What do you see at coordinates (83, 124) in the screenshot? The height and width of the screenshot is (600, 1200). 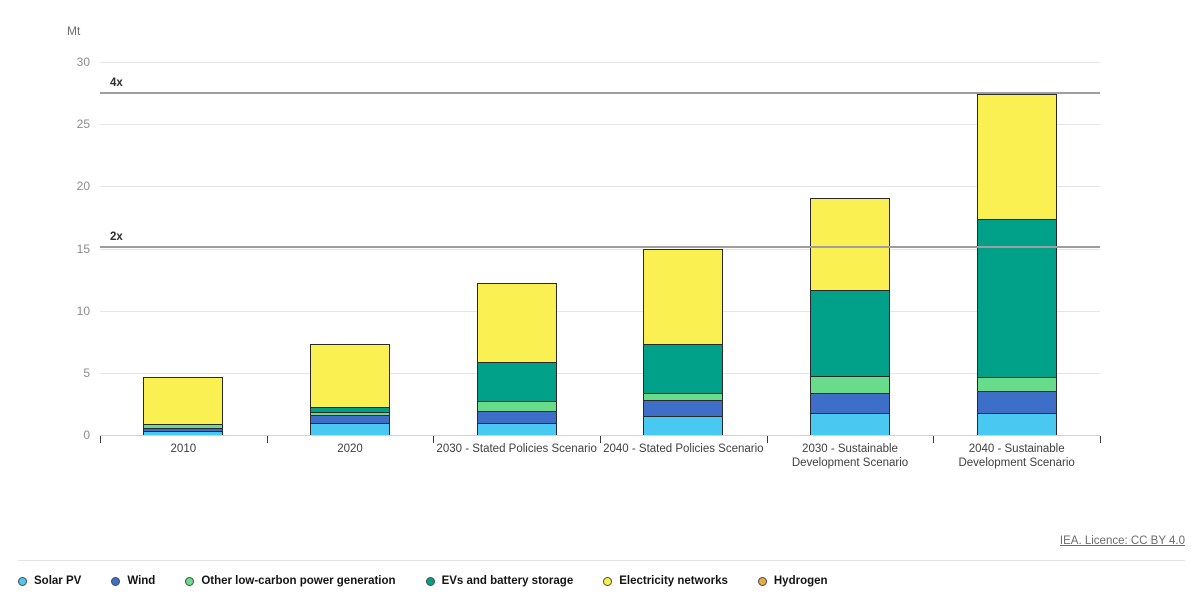 I see `y-tick-label-25: 25` at bounding box center [83, 124].